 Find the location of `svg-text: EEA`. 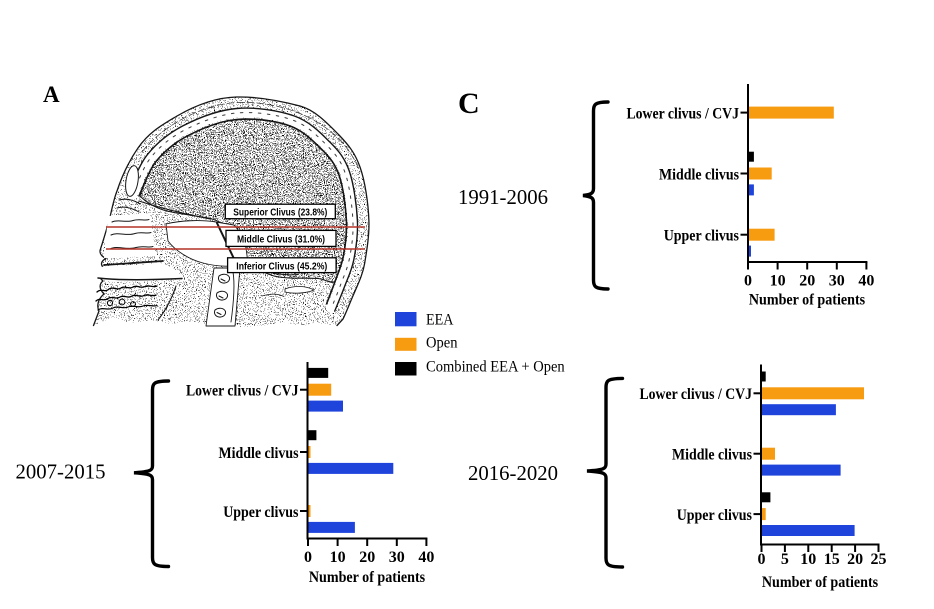

svg-text: EEA is located at coordinates (440, 320).